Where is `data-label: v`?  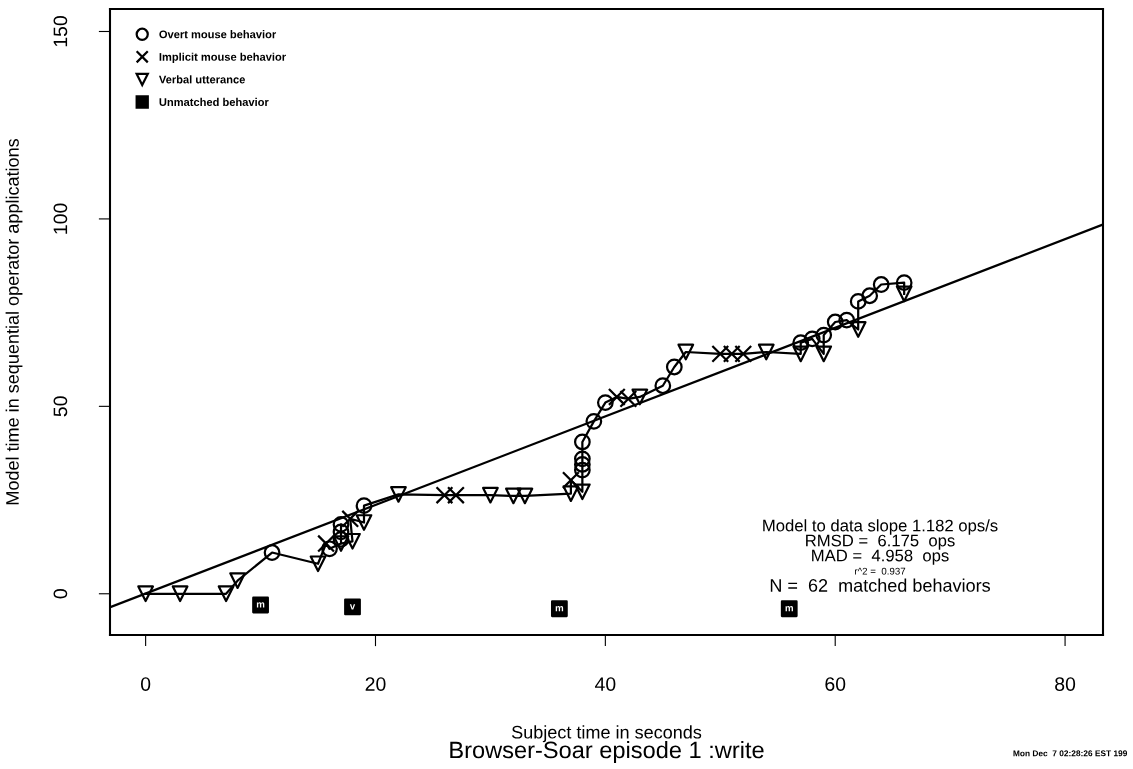
data-label: v is located at coordinates (352, 607).